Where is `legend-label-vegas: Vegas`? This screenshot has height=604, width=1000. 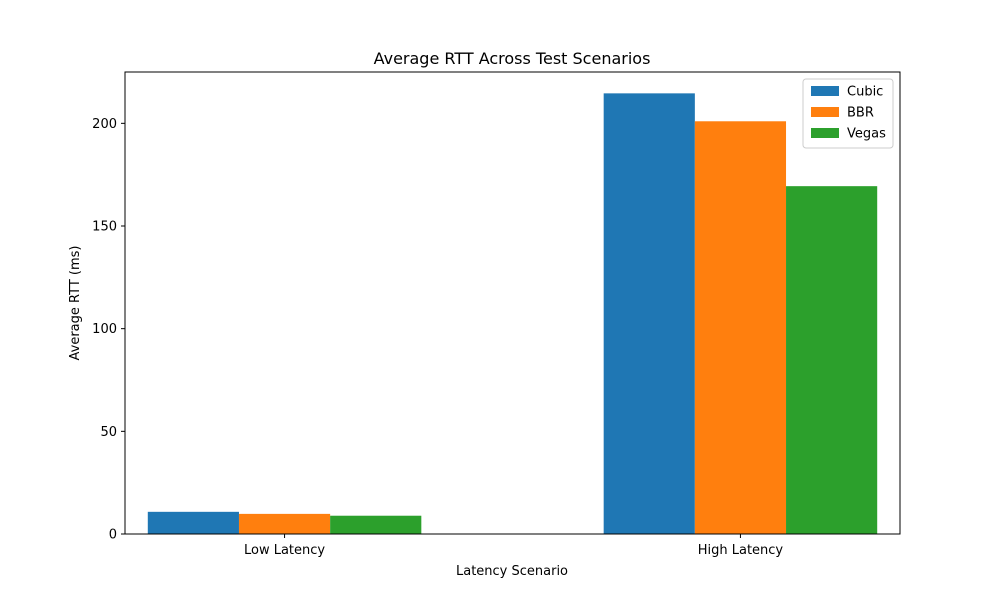
legend-label-vegas: Vegas is located at coordinates (866, 134).